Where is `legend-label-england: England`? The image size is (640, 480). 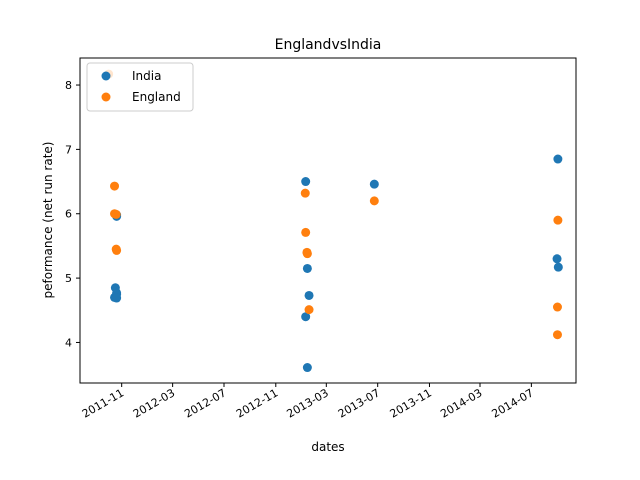 legend-label-england: England is located at coordinates (156, 97).